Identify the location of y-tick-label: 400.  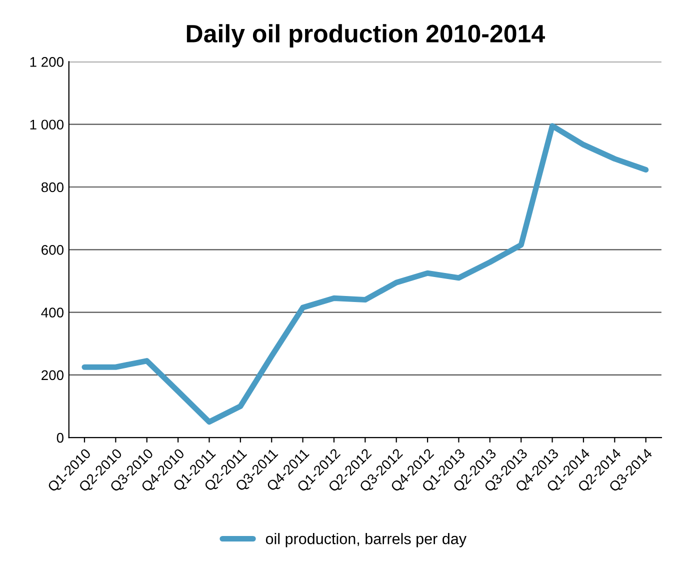
(52, 313).